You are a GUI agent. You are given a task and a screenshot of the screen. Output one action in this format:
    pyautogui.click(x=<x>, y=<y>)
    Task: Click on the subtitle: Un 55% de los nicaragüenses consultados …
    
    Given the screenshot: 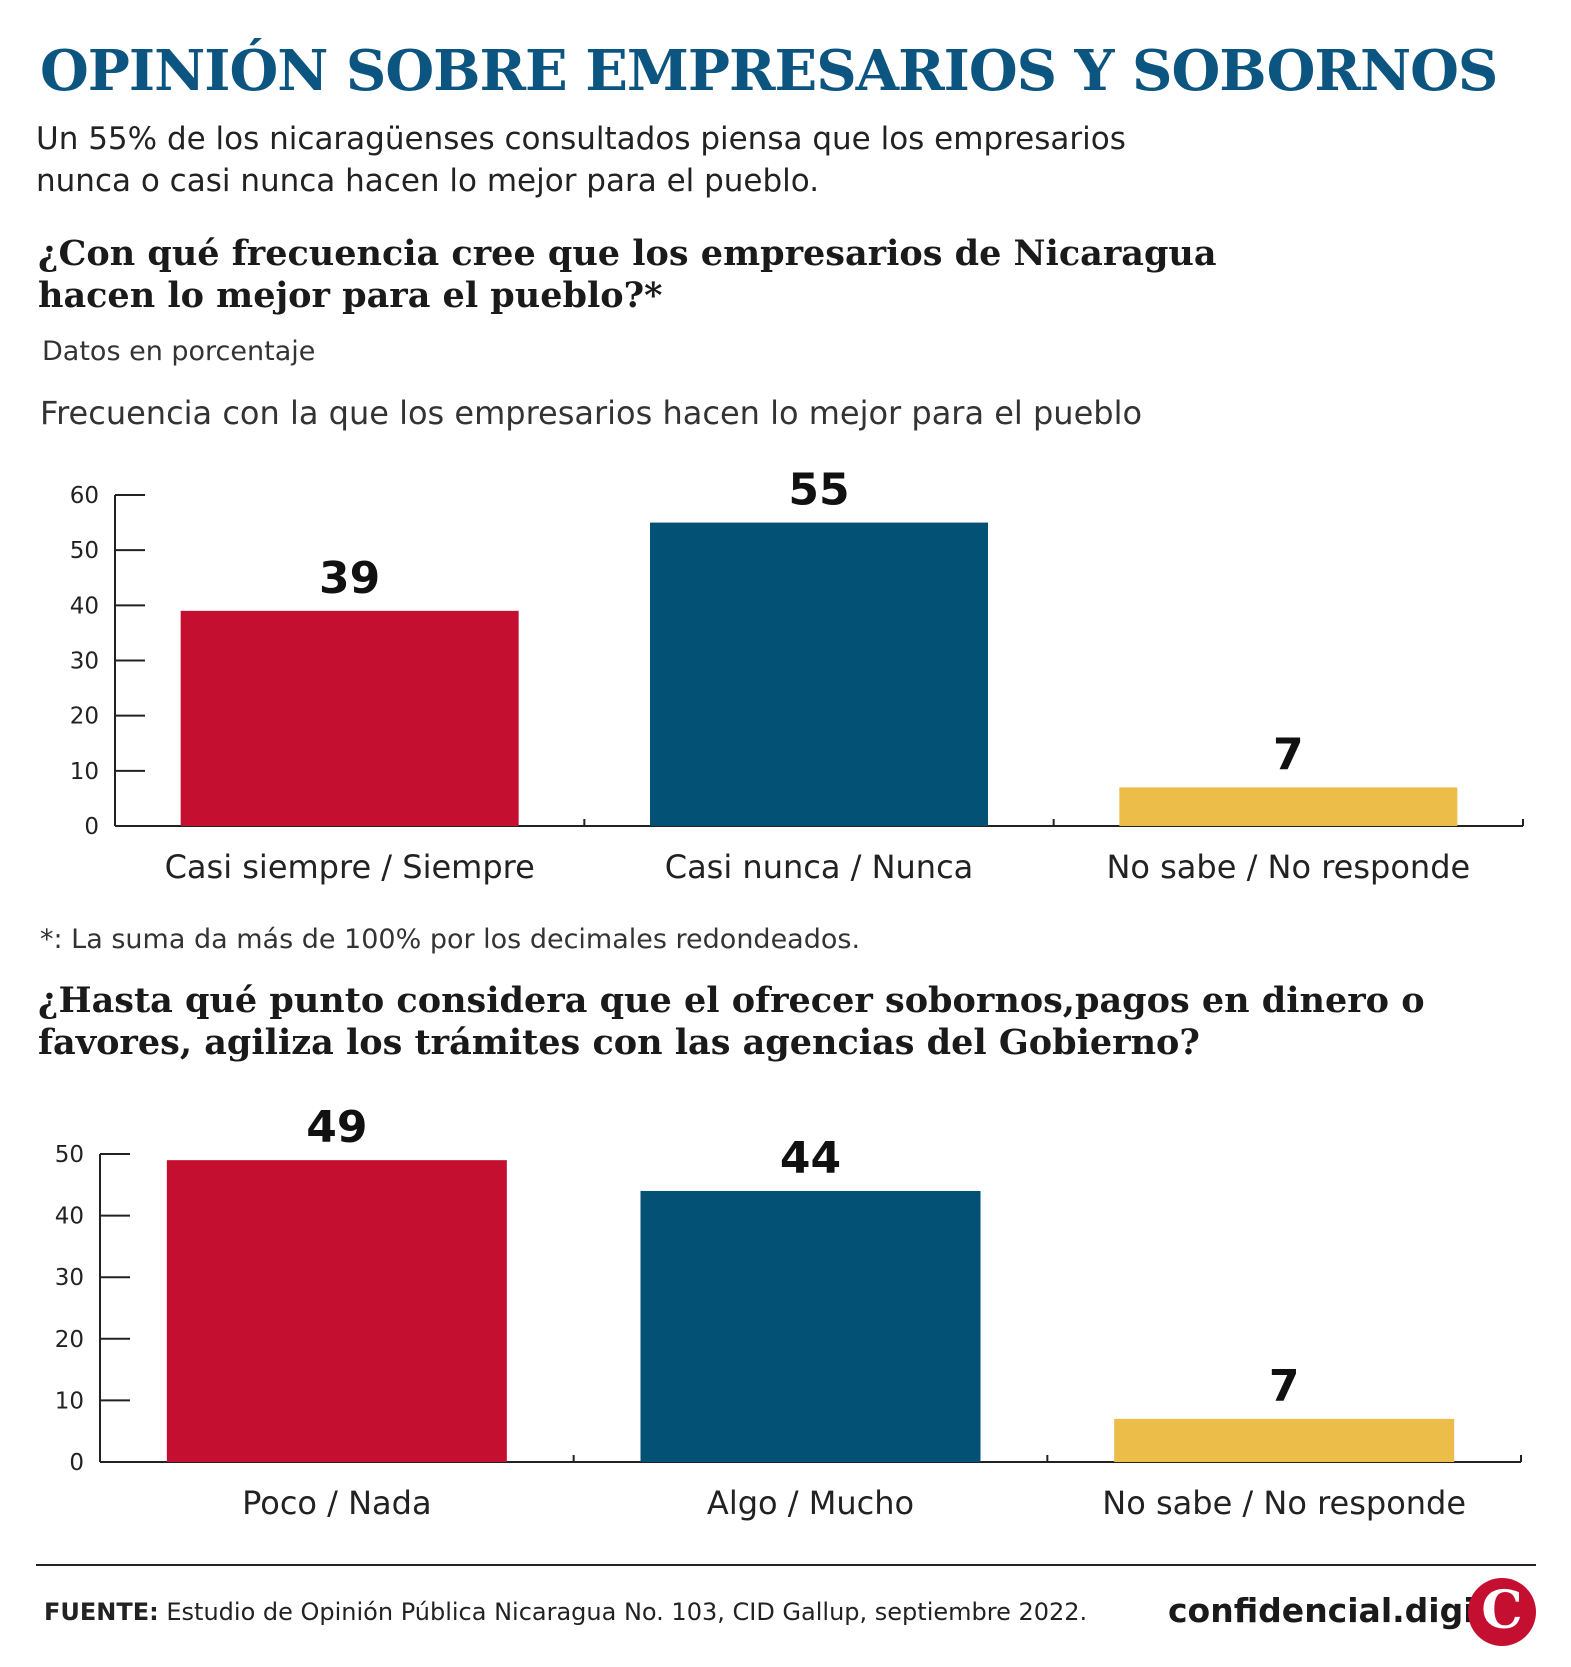 What is the action you would take?
    pyautogui.click(x=581, y=160)
    